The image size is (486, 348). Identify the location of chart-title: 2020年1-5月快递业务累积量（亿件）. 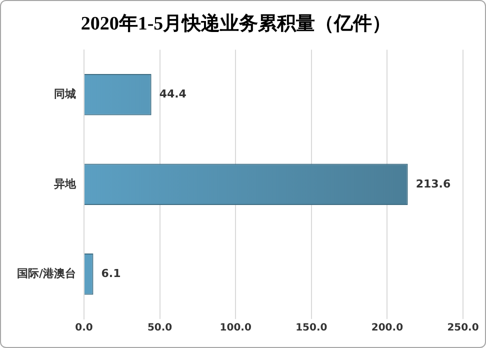
(236, 23).